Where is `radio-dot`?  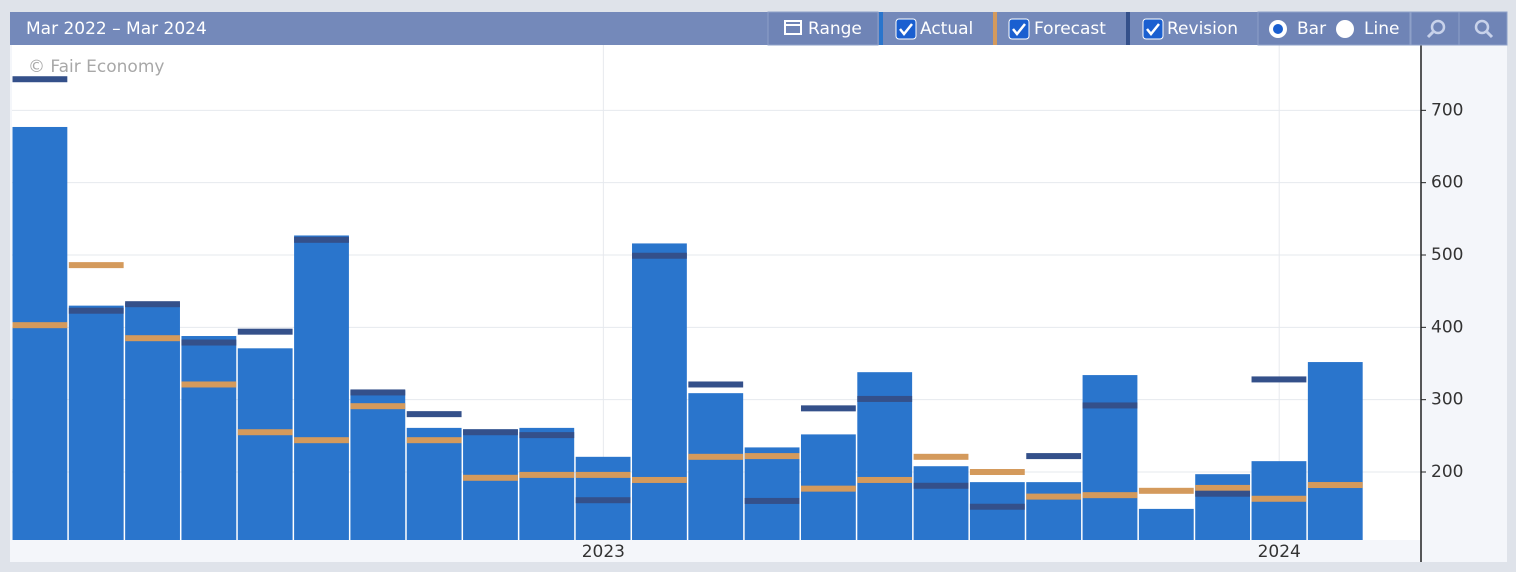
radio-dot is located at coordinates (1278, 29).